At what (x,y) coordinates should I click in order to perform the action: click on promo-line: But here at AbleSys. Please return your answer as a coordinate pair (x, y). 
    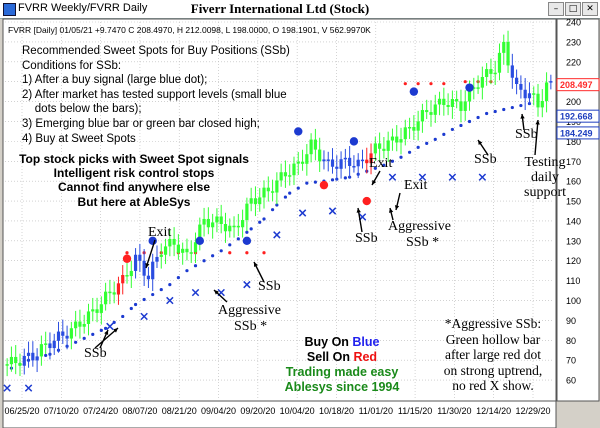
    Looking at the image, I should click on (134, 201).